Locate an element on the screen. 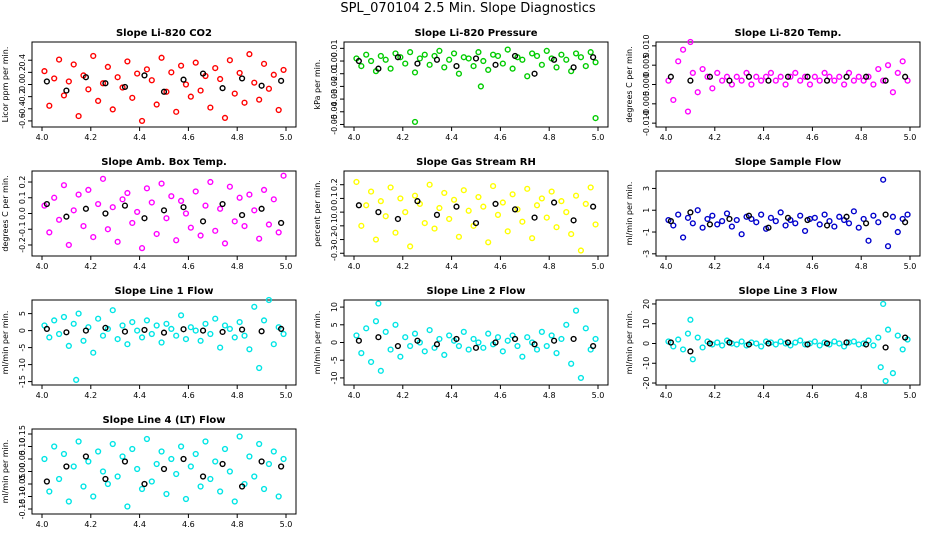 The width and height of the screenshot is (936, 540). chart-title: Slope Gas Stream RH is located at coordinates (476, 162).